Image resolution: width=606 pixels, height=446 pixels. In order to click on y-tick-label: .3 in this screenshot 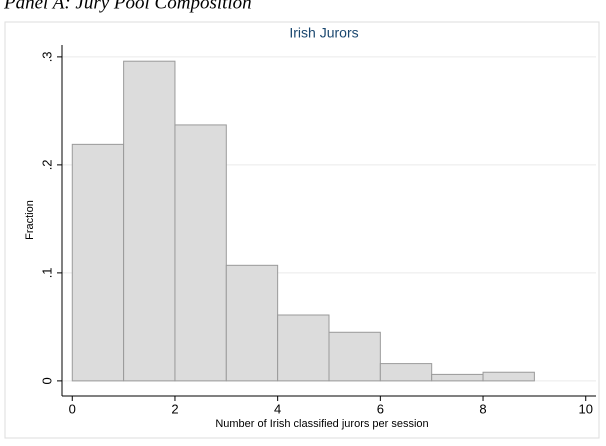, I will do `click(46, 56)`.